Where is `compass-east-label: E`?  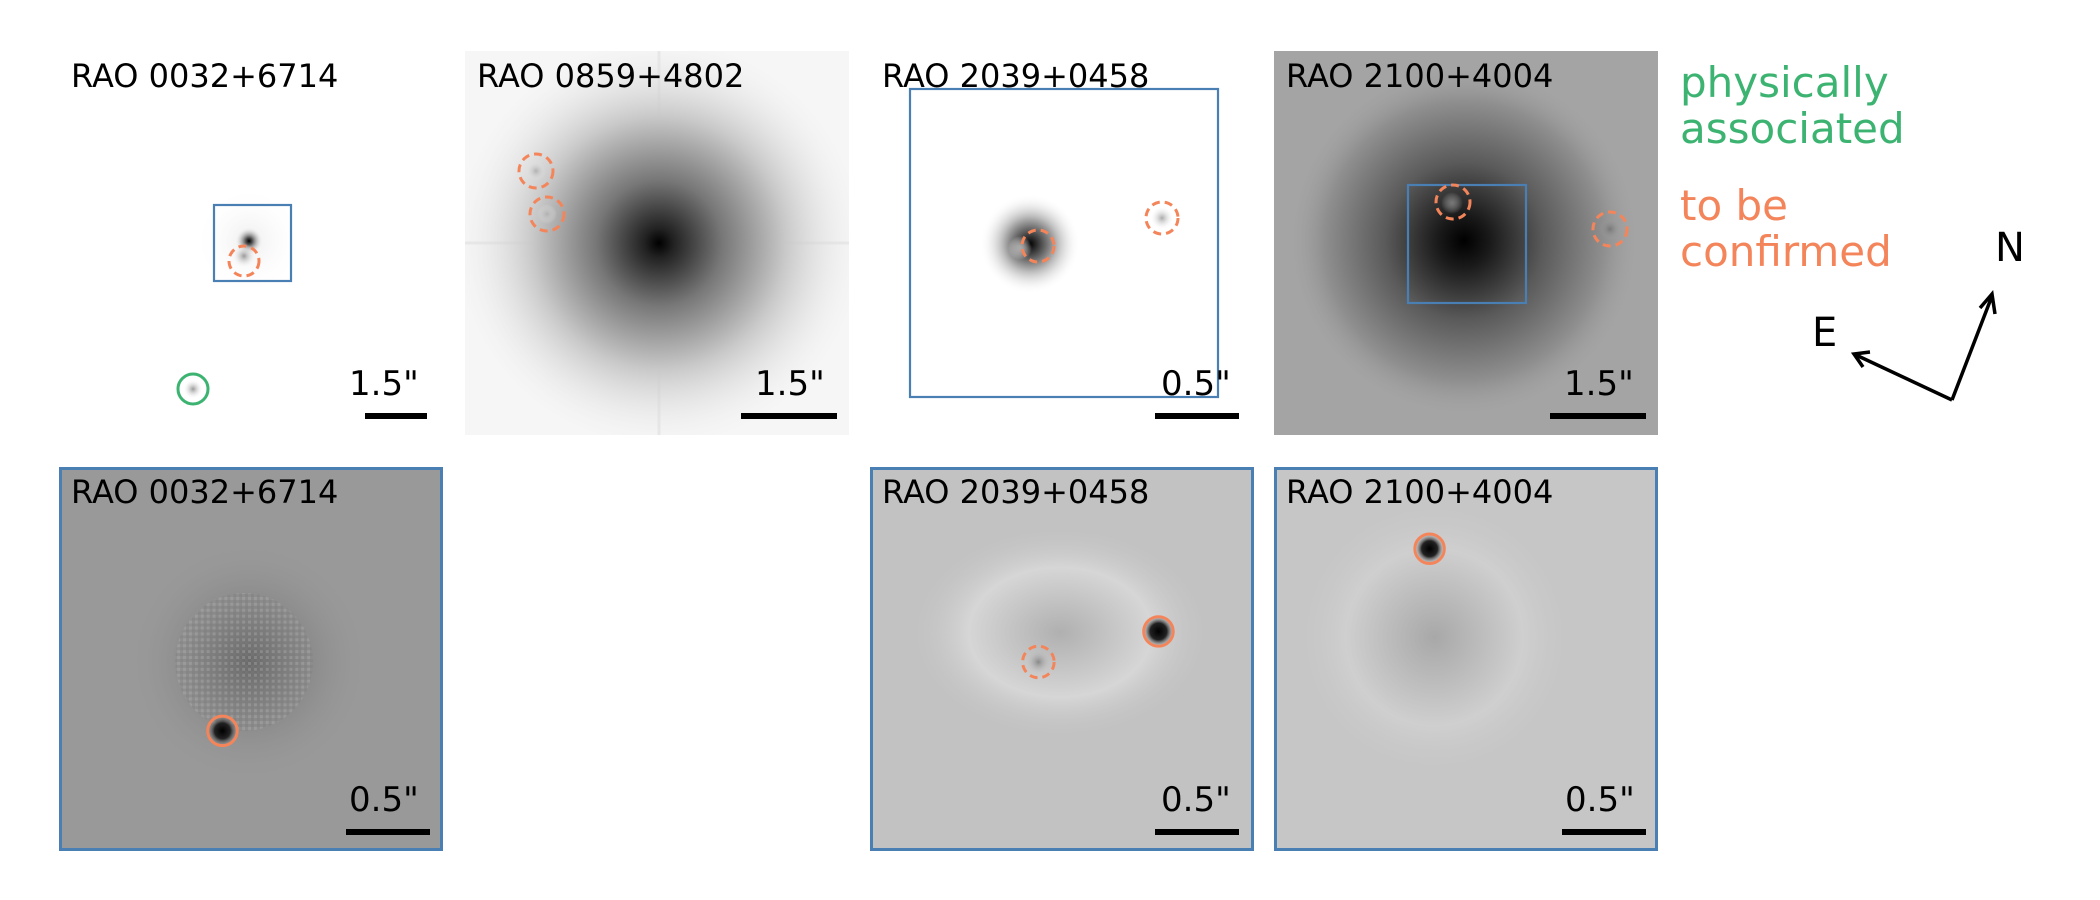 compass-east-label: E is located at coordinates (1825, 333).